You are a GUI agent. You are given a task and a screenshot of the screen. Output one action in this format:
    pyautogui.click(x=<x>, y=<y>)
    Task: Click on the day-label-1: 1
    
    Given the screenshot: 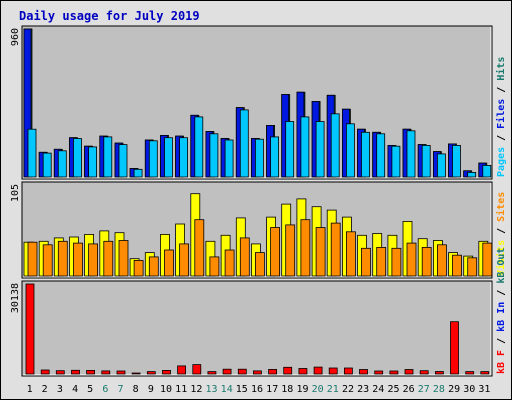 What is the action you would take?
    pyautogui.click(x=30, y=389)
    